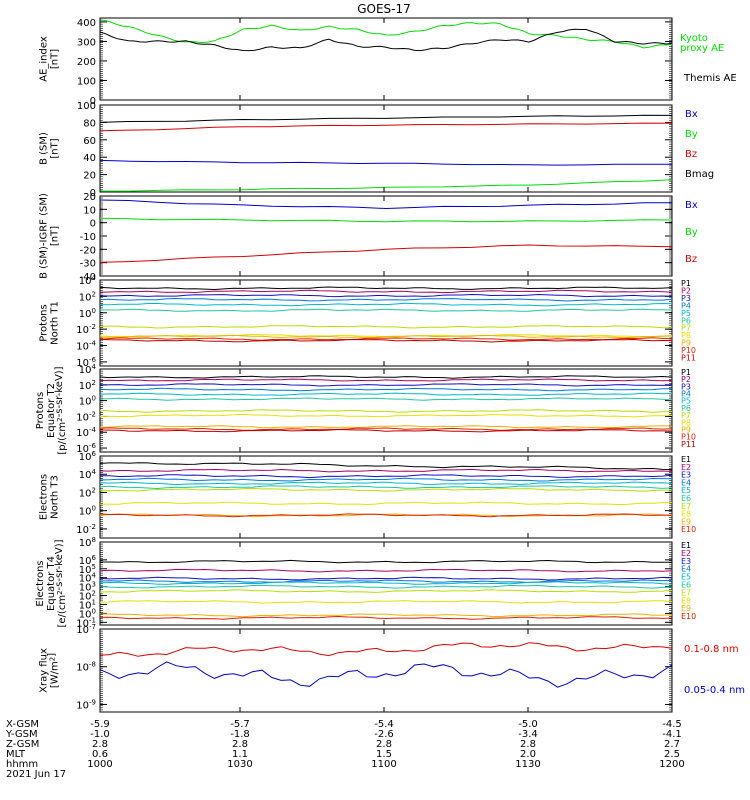  Describe the element at coordinates (686, 379) in the screenshot. I see `legend-entry: P2` at that location.